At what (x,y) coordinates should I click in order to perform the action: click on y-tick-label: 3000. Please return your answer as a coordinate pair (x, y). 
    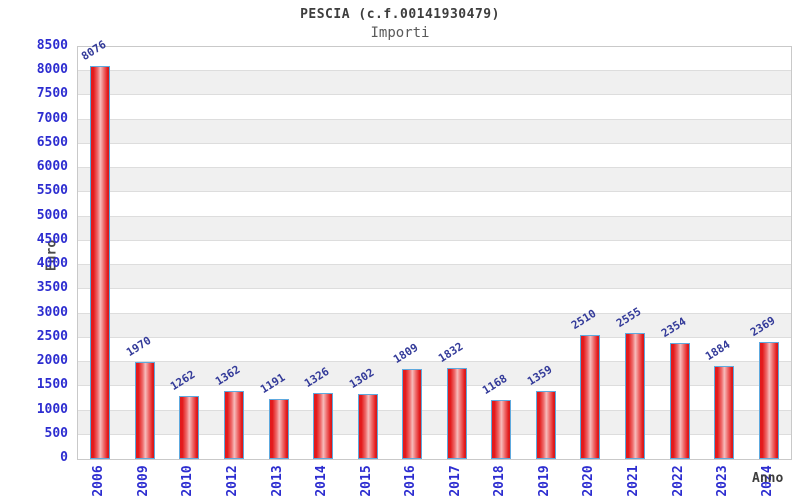
    Looking at the image, I should click on (52, 312).